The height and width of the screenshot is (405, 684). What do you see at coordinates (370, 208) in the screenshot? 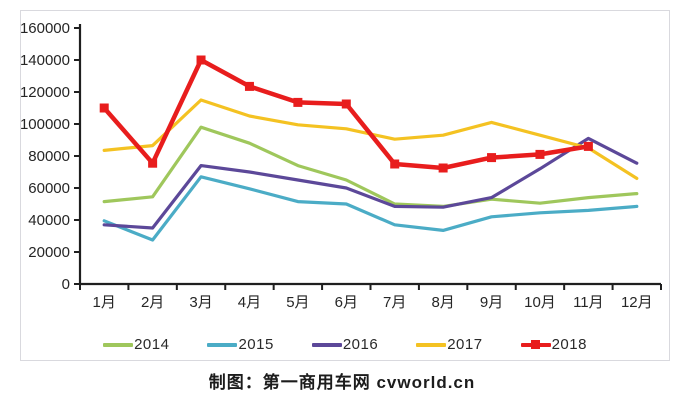
I see `series-line-2015` at bounding box center [370, 208].